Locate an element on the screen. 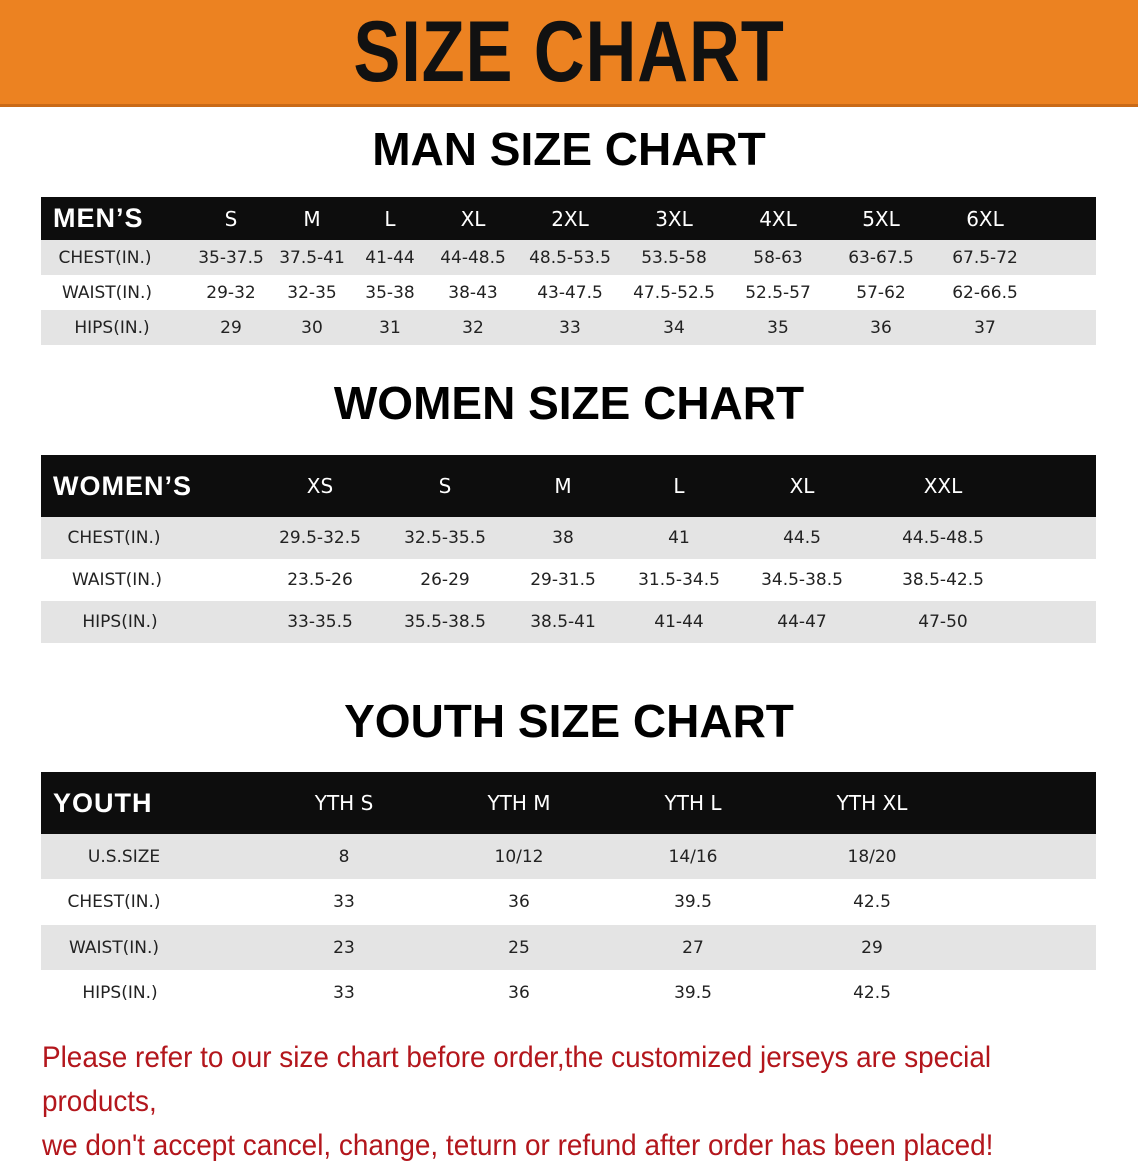  table-row: WAIST(IN.) 23 25 27 29 is located at coordinates (568, 947).